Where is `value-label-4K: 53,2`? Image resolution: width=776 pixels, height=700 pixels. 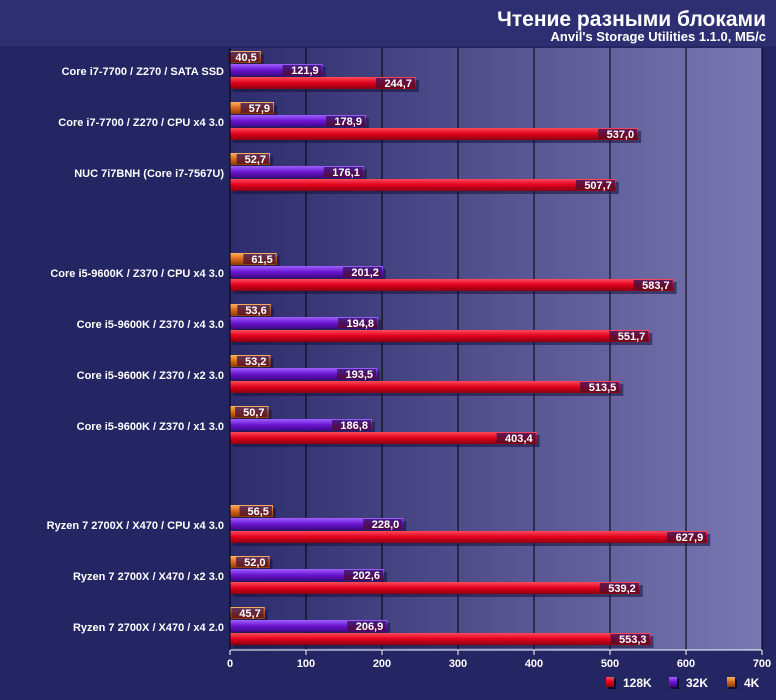 value-label-4K: 53,2 is located at coordinates (255, 362).